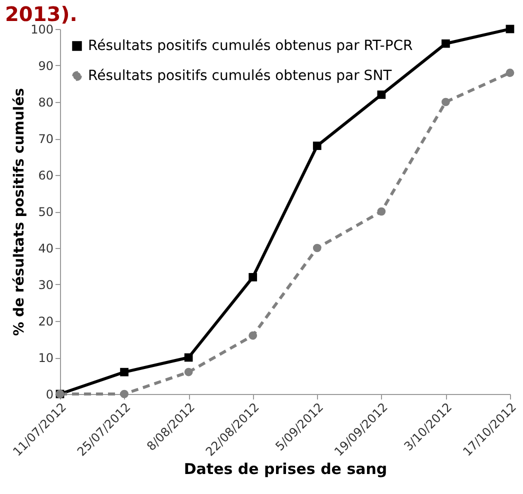  Describe the element at coordinates (50, 395) in the screenshot. I see `y-tick-label: 0` at that location.